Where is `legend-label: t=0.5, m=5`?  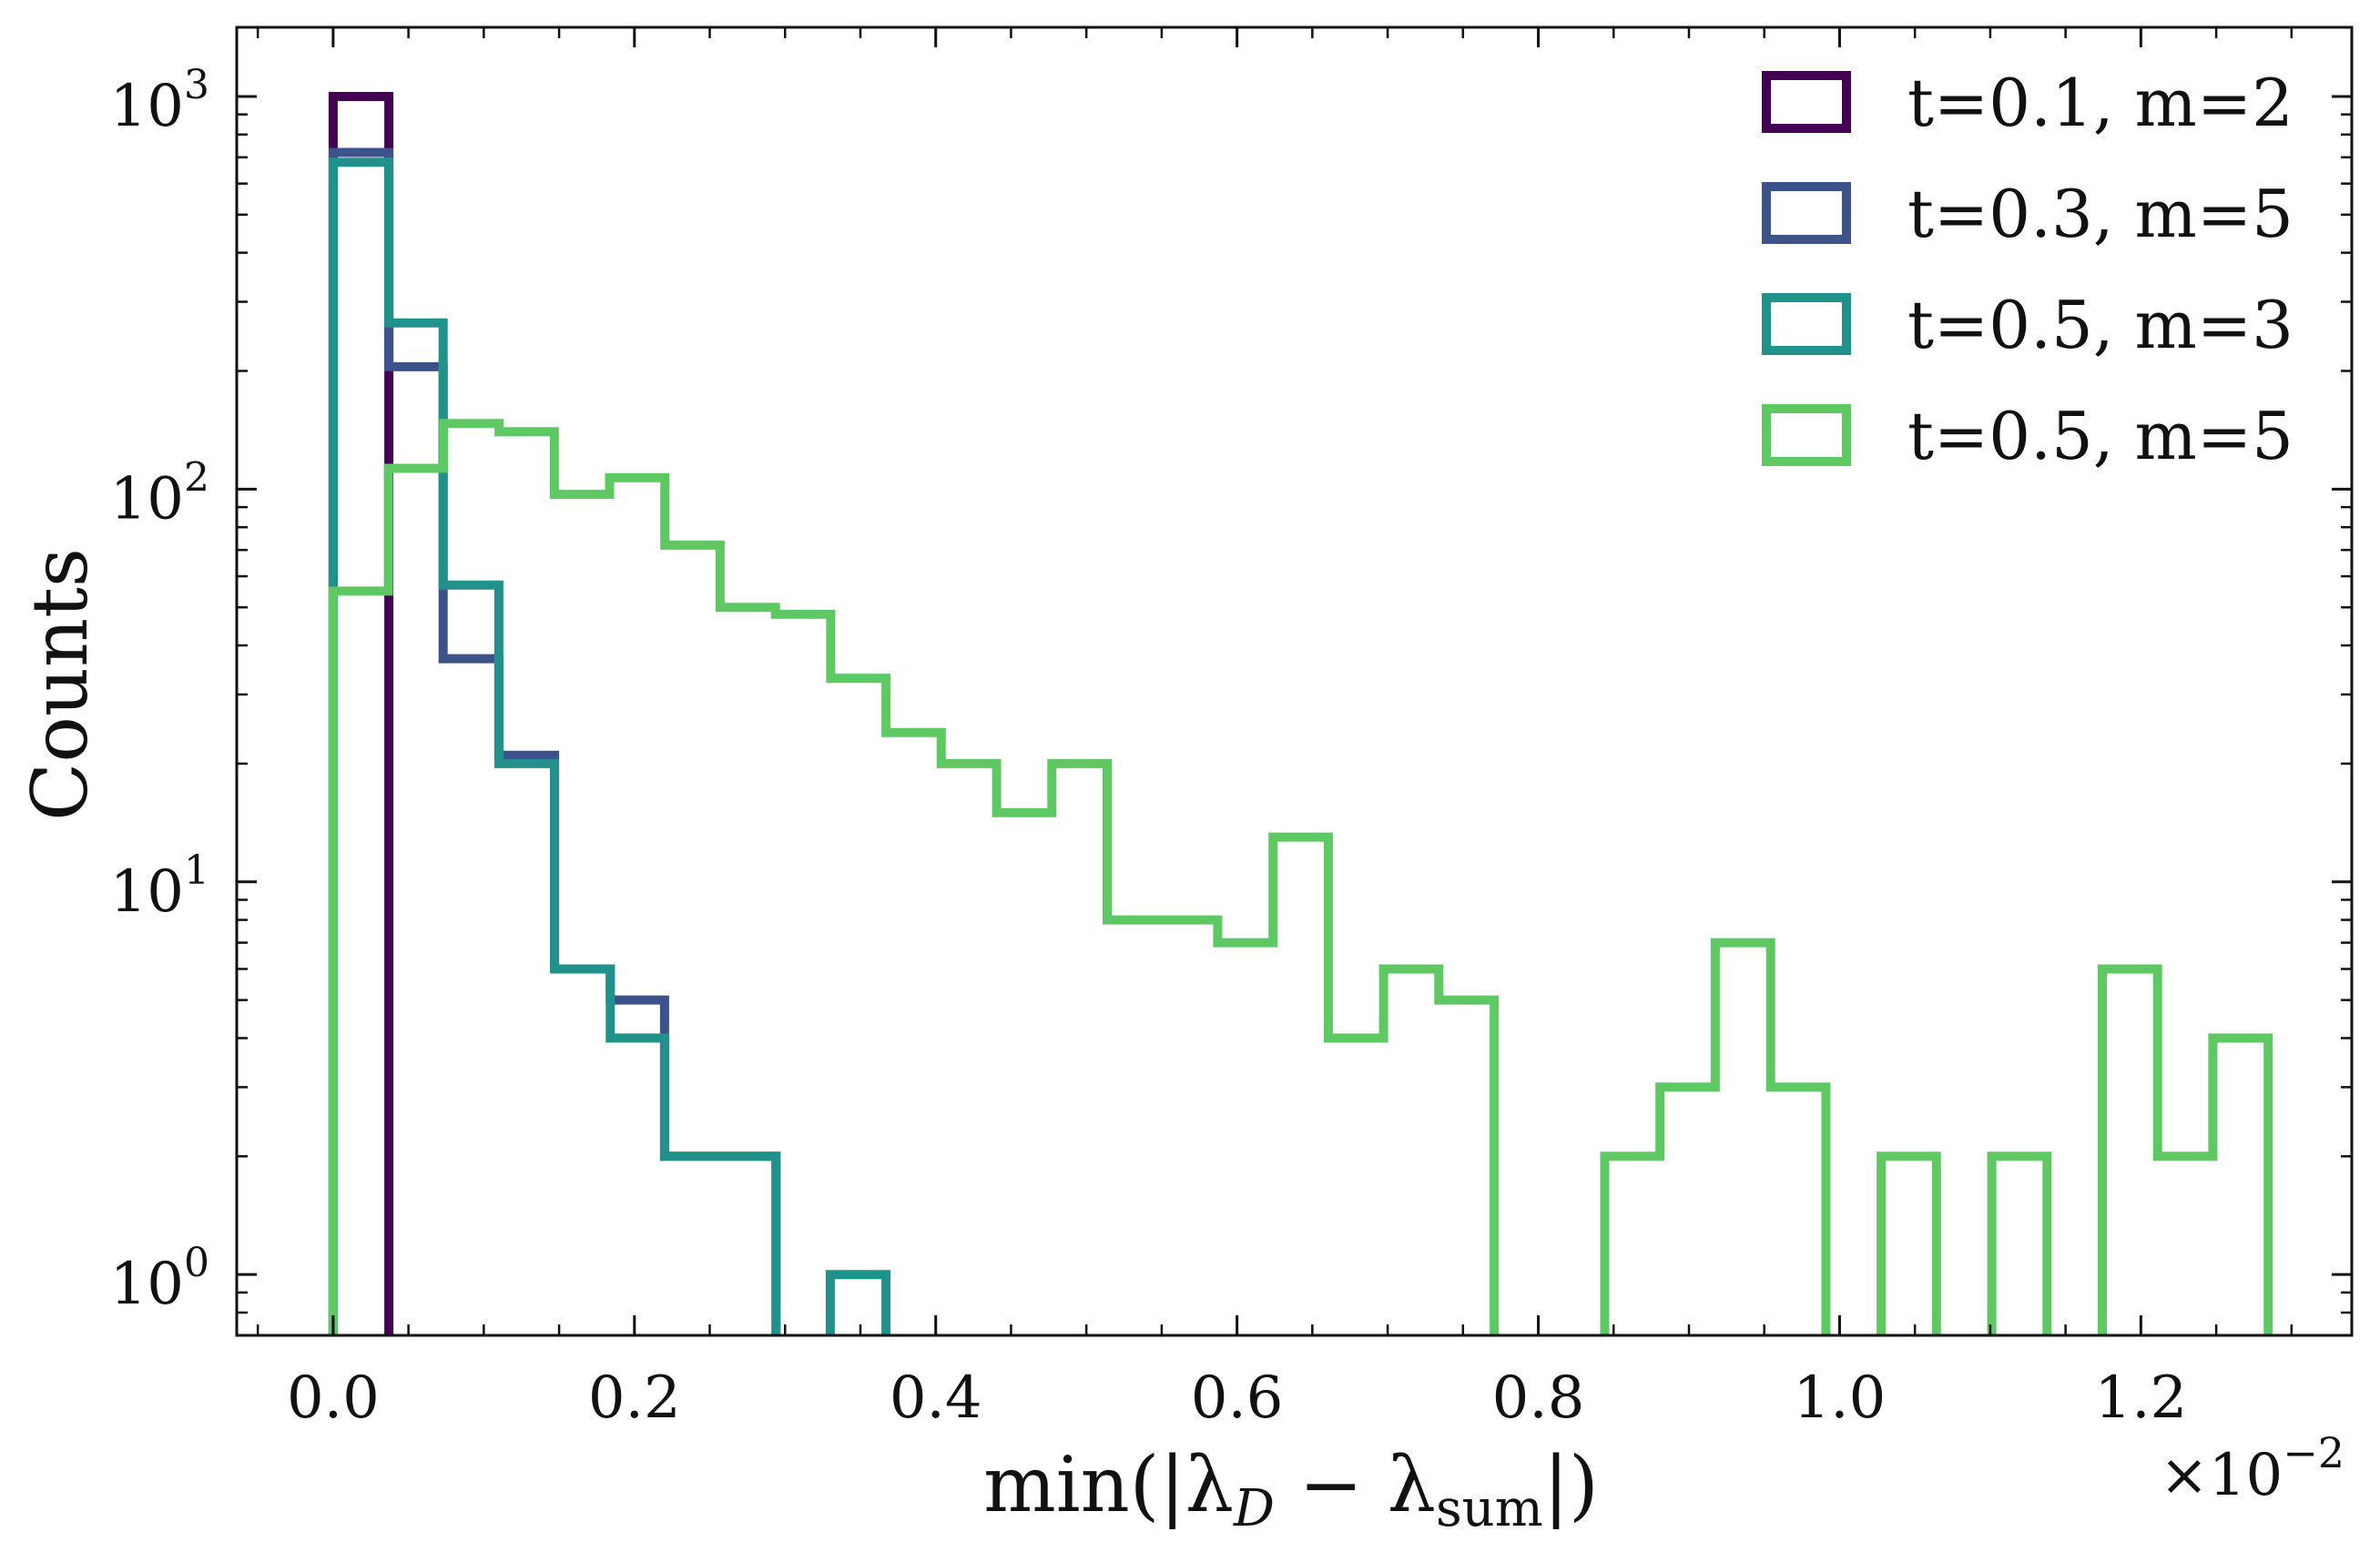
legend-label: t=0.5, m=5 is located at coordinates (2101, 436).